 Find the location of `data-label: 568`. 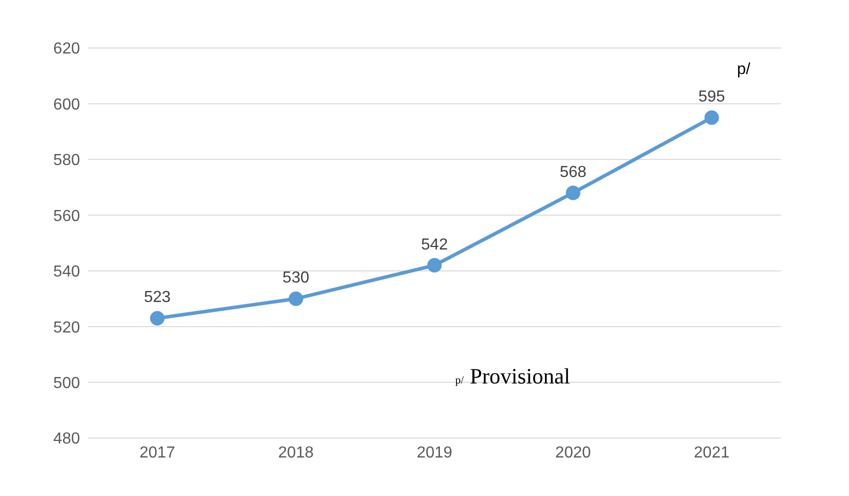

data-label: 568 is located at coordinates (573, 172).